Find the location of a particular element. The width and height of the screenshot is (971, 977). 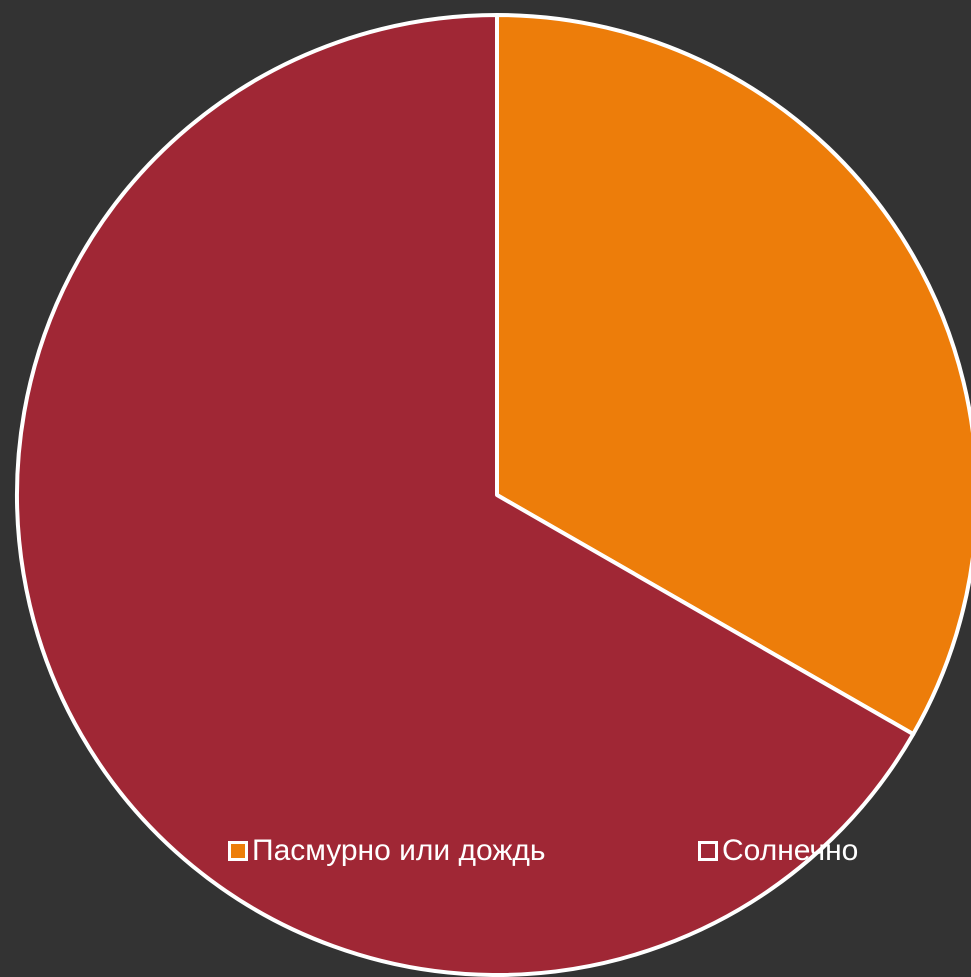

legend-item-sunny: Солнечно is located at coordinates (778, 851).